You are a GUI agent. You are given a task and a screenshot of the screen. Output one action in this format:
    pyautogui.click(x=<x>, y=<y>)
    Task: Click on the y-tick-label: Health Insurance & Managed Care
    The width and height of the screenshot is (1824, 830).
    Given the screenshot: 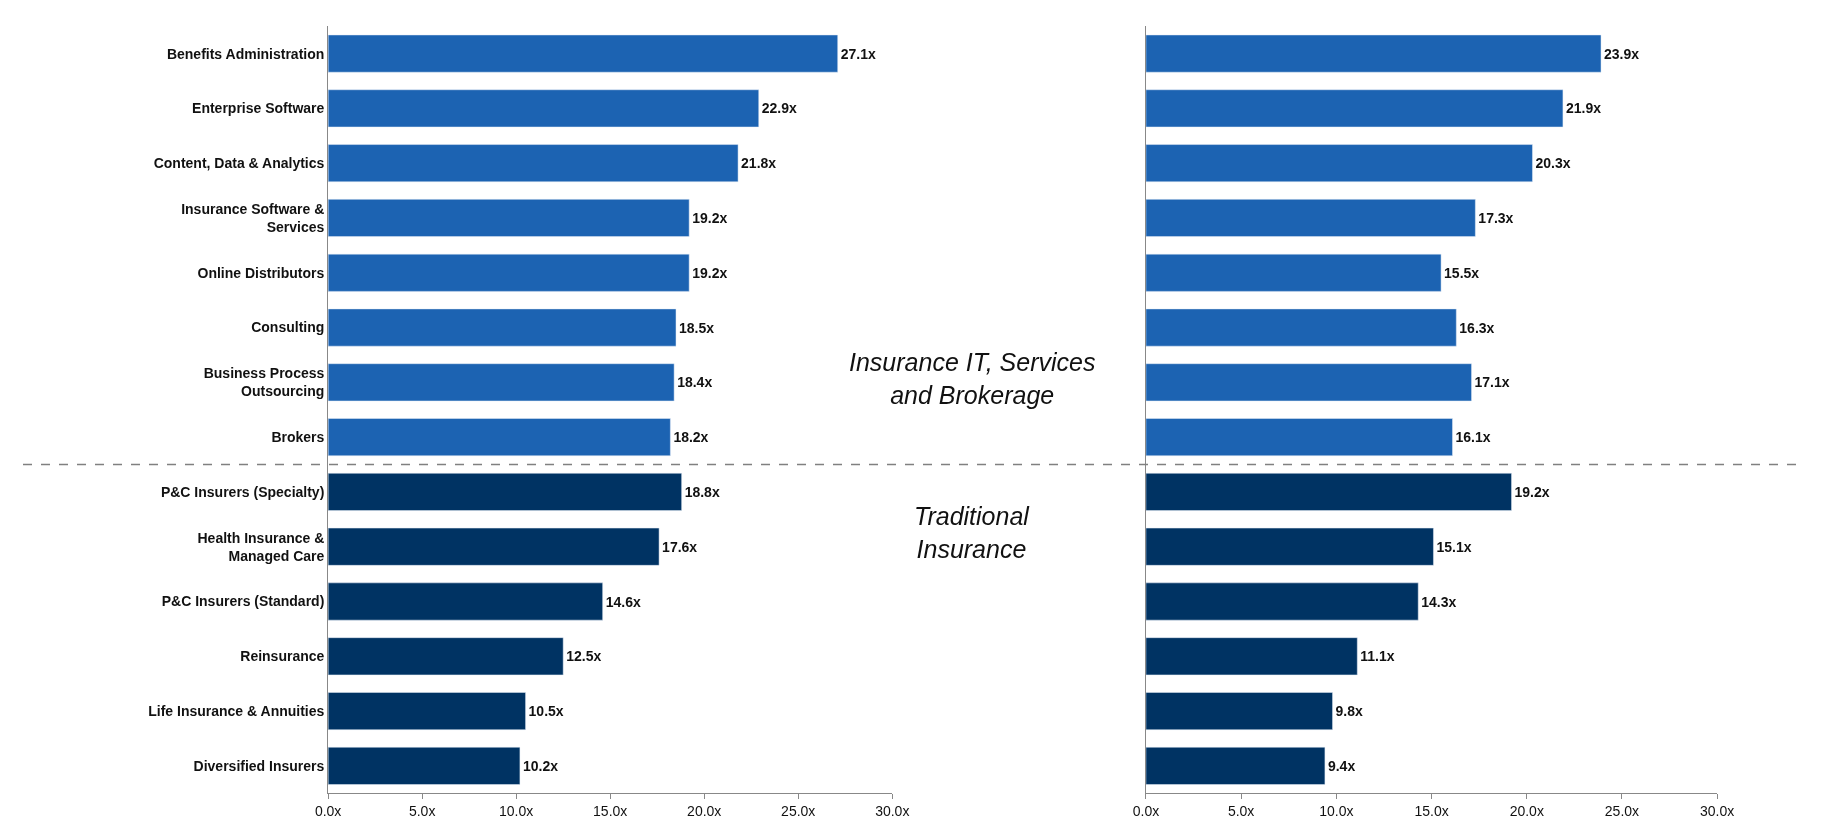 What is the action you would take?
    pyautogui.click(x=261, y=546)
    